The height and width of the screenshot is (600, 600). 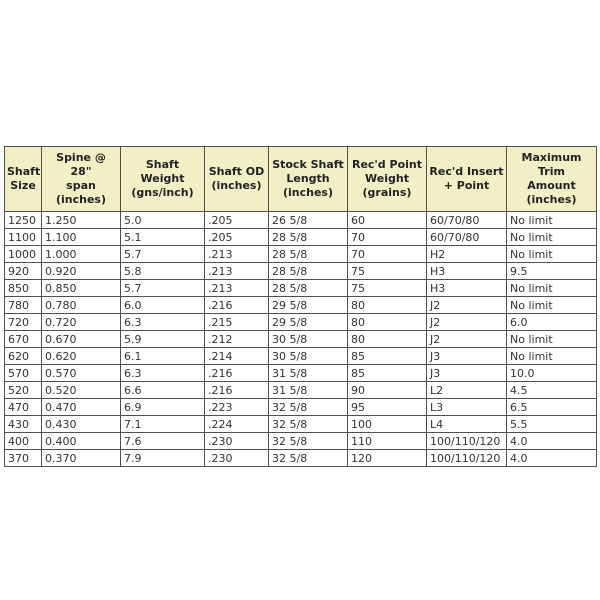 What do you see at coordinates (300, 356) in the screenshot?
I see `table-row: 620 0.620 6.1.214 30 5/8 85 J3 No limit` at bounding box center [300, 356].